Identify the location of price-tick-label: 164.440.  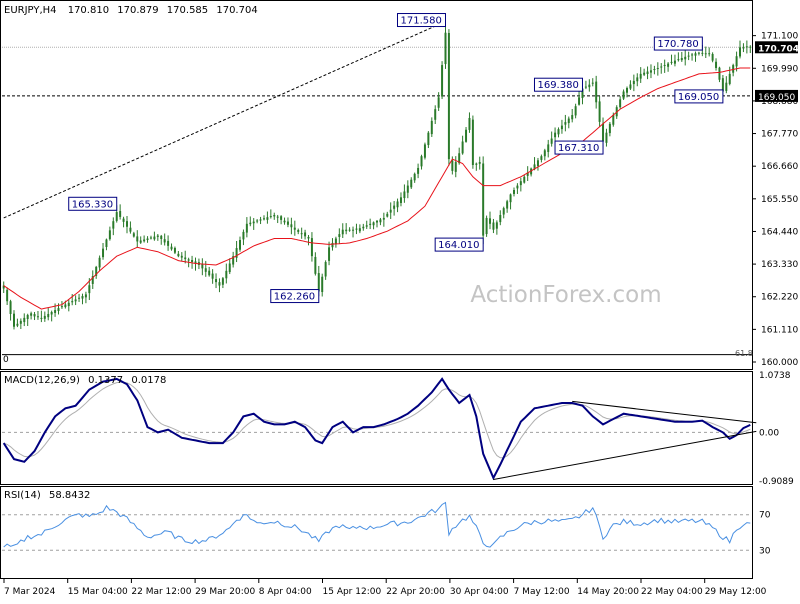
(779, 232).